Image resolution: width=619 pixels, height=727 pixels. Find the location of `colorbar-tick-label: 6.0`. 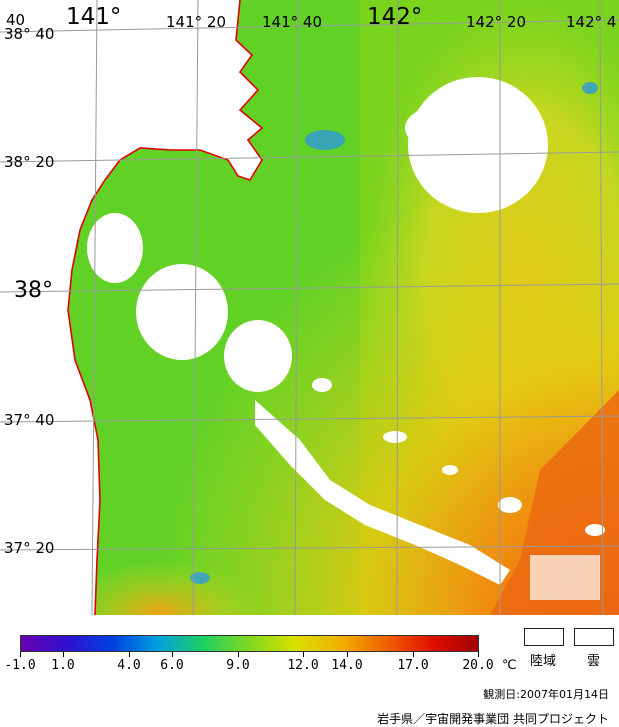

colorbar-tick-label: 6.0 is located at coordinates (172, 665).